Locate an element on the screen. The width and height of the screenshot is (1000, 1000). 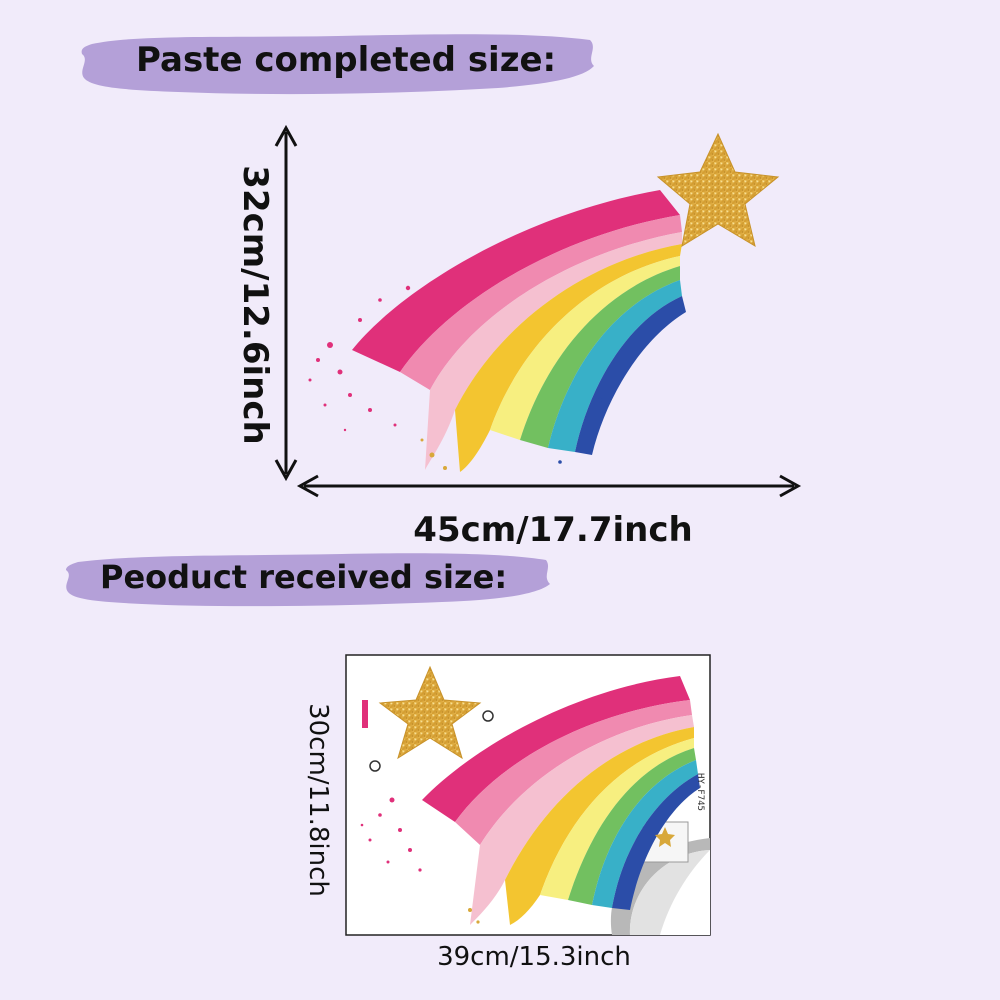
completed-size-banner: Paste completed size: is located at coordinates (338, 63).